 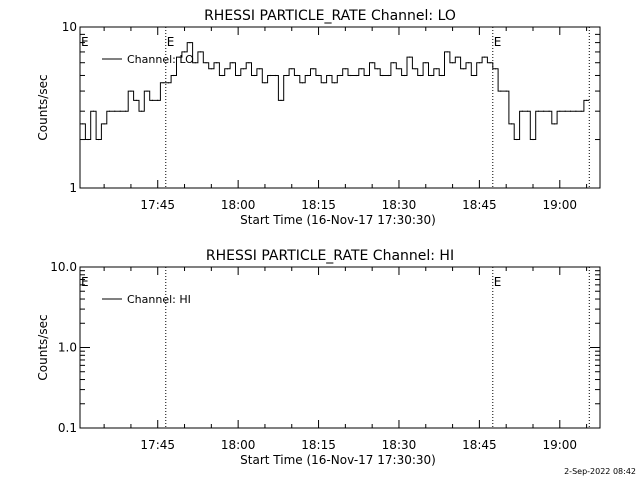 I want to click on x-tick-label: 18:00, so click(x=238, y=445).